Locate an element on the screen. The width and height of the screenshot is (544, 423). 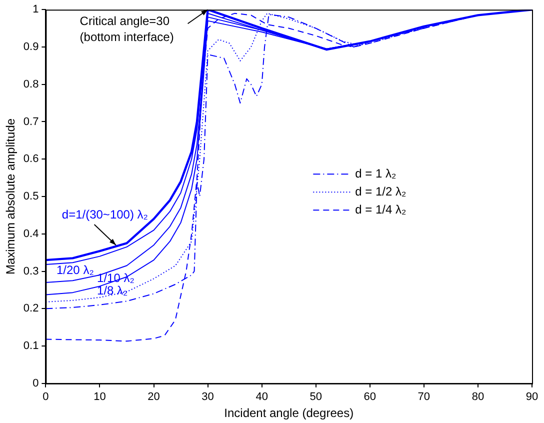
y-tick-label: 0 is located at coordinates (35, 383).